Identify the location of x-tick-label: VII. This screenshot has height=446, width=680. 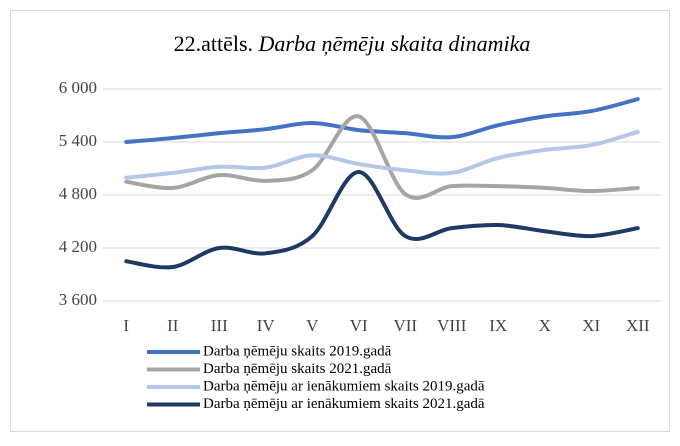
(405, 325).